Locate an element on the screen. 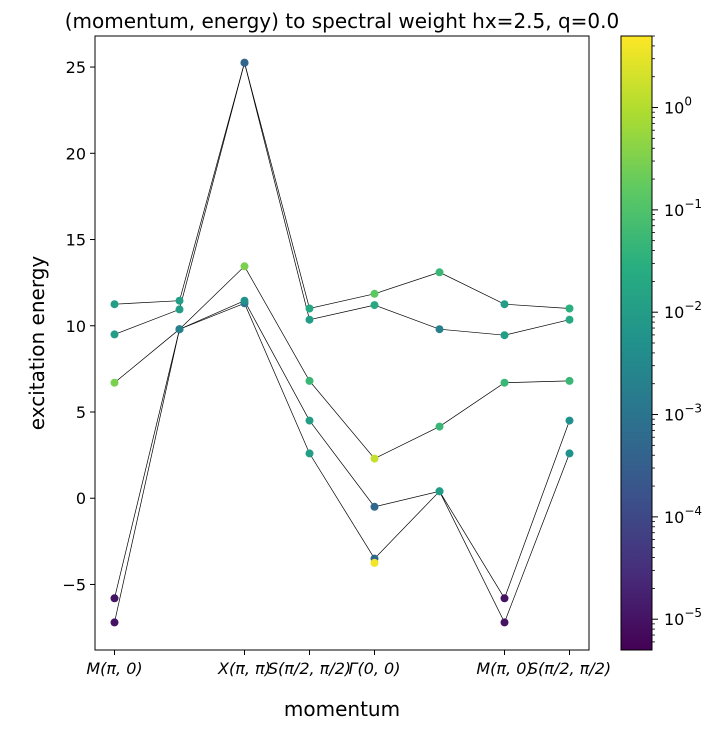 The width and height of the screenshot is (719, 730). colorbar-tick-label: 10⁻⁴ is located at coordinates (683, 515).